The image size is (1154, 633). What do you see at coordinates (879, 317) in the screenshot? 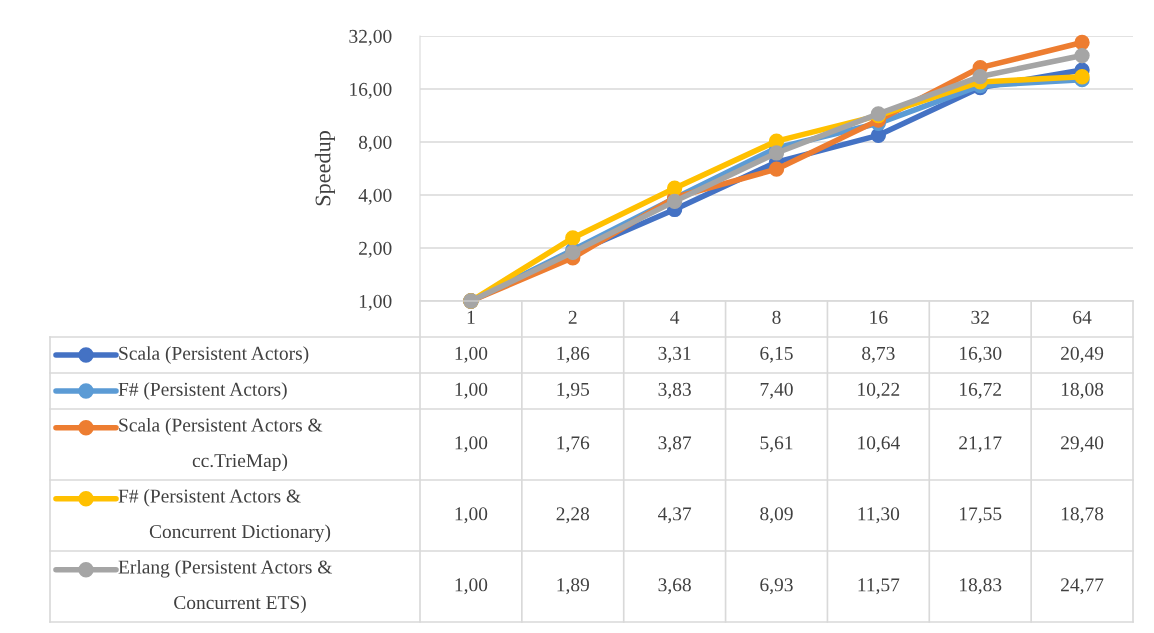
I see `x-tick-label: 16` at bounding box center [879, 317].